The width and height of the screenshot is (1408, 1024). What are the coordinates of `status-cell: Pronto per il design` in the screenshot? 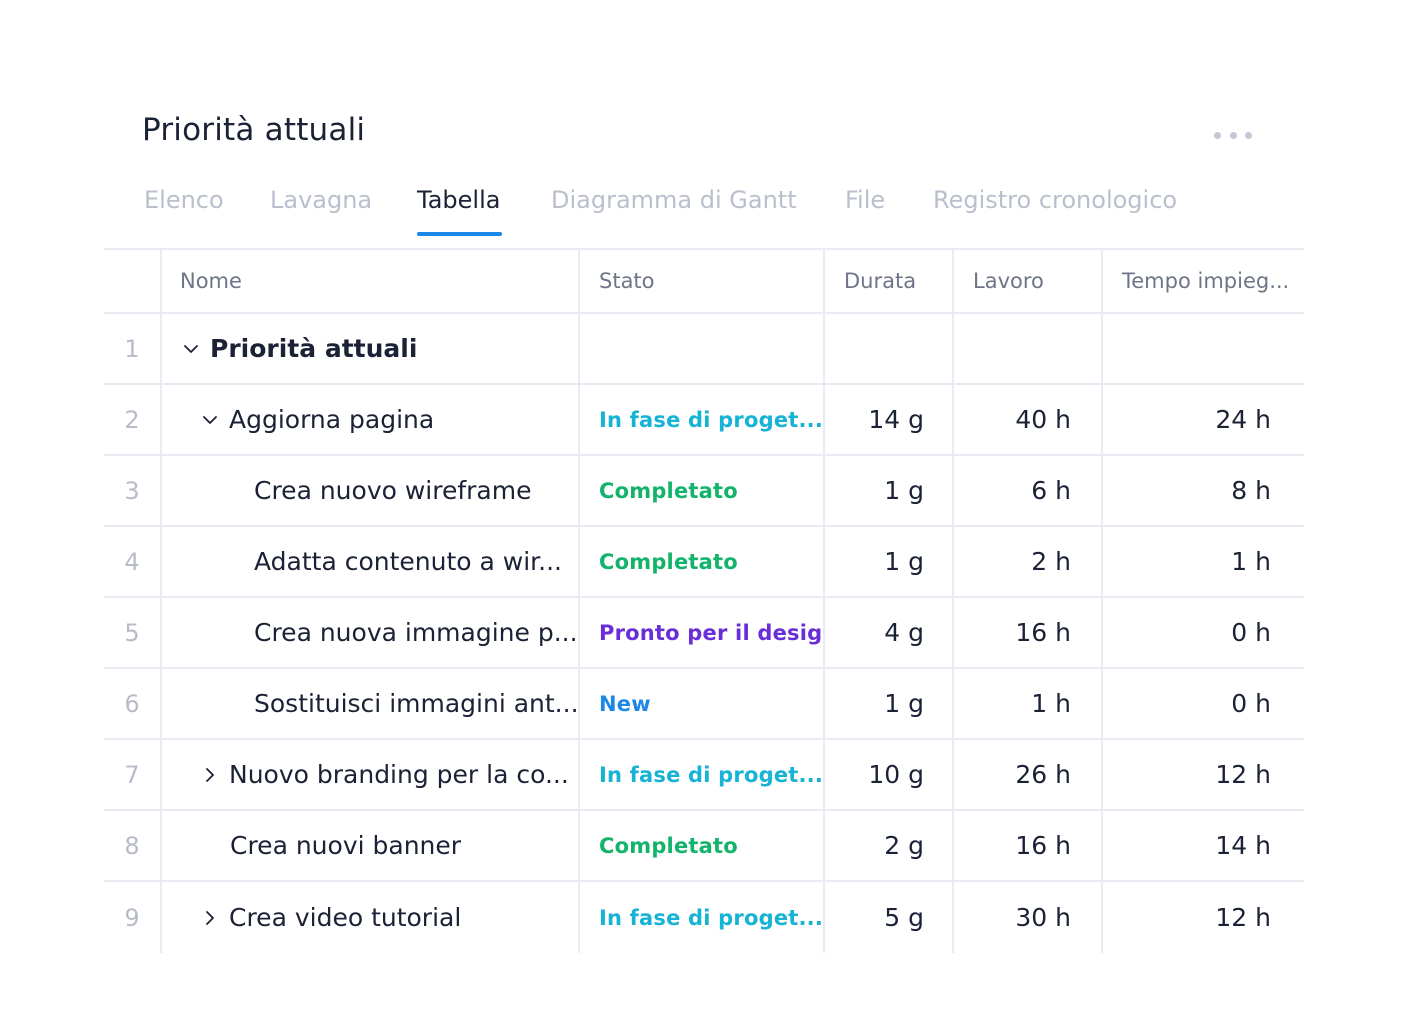 It's located at (700, 632).